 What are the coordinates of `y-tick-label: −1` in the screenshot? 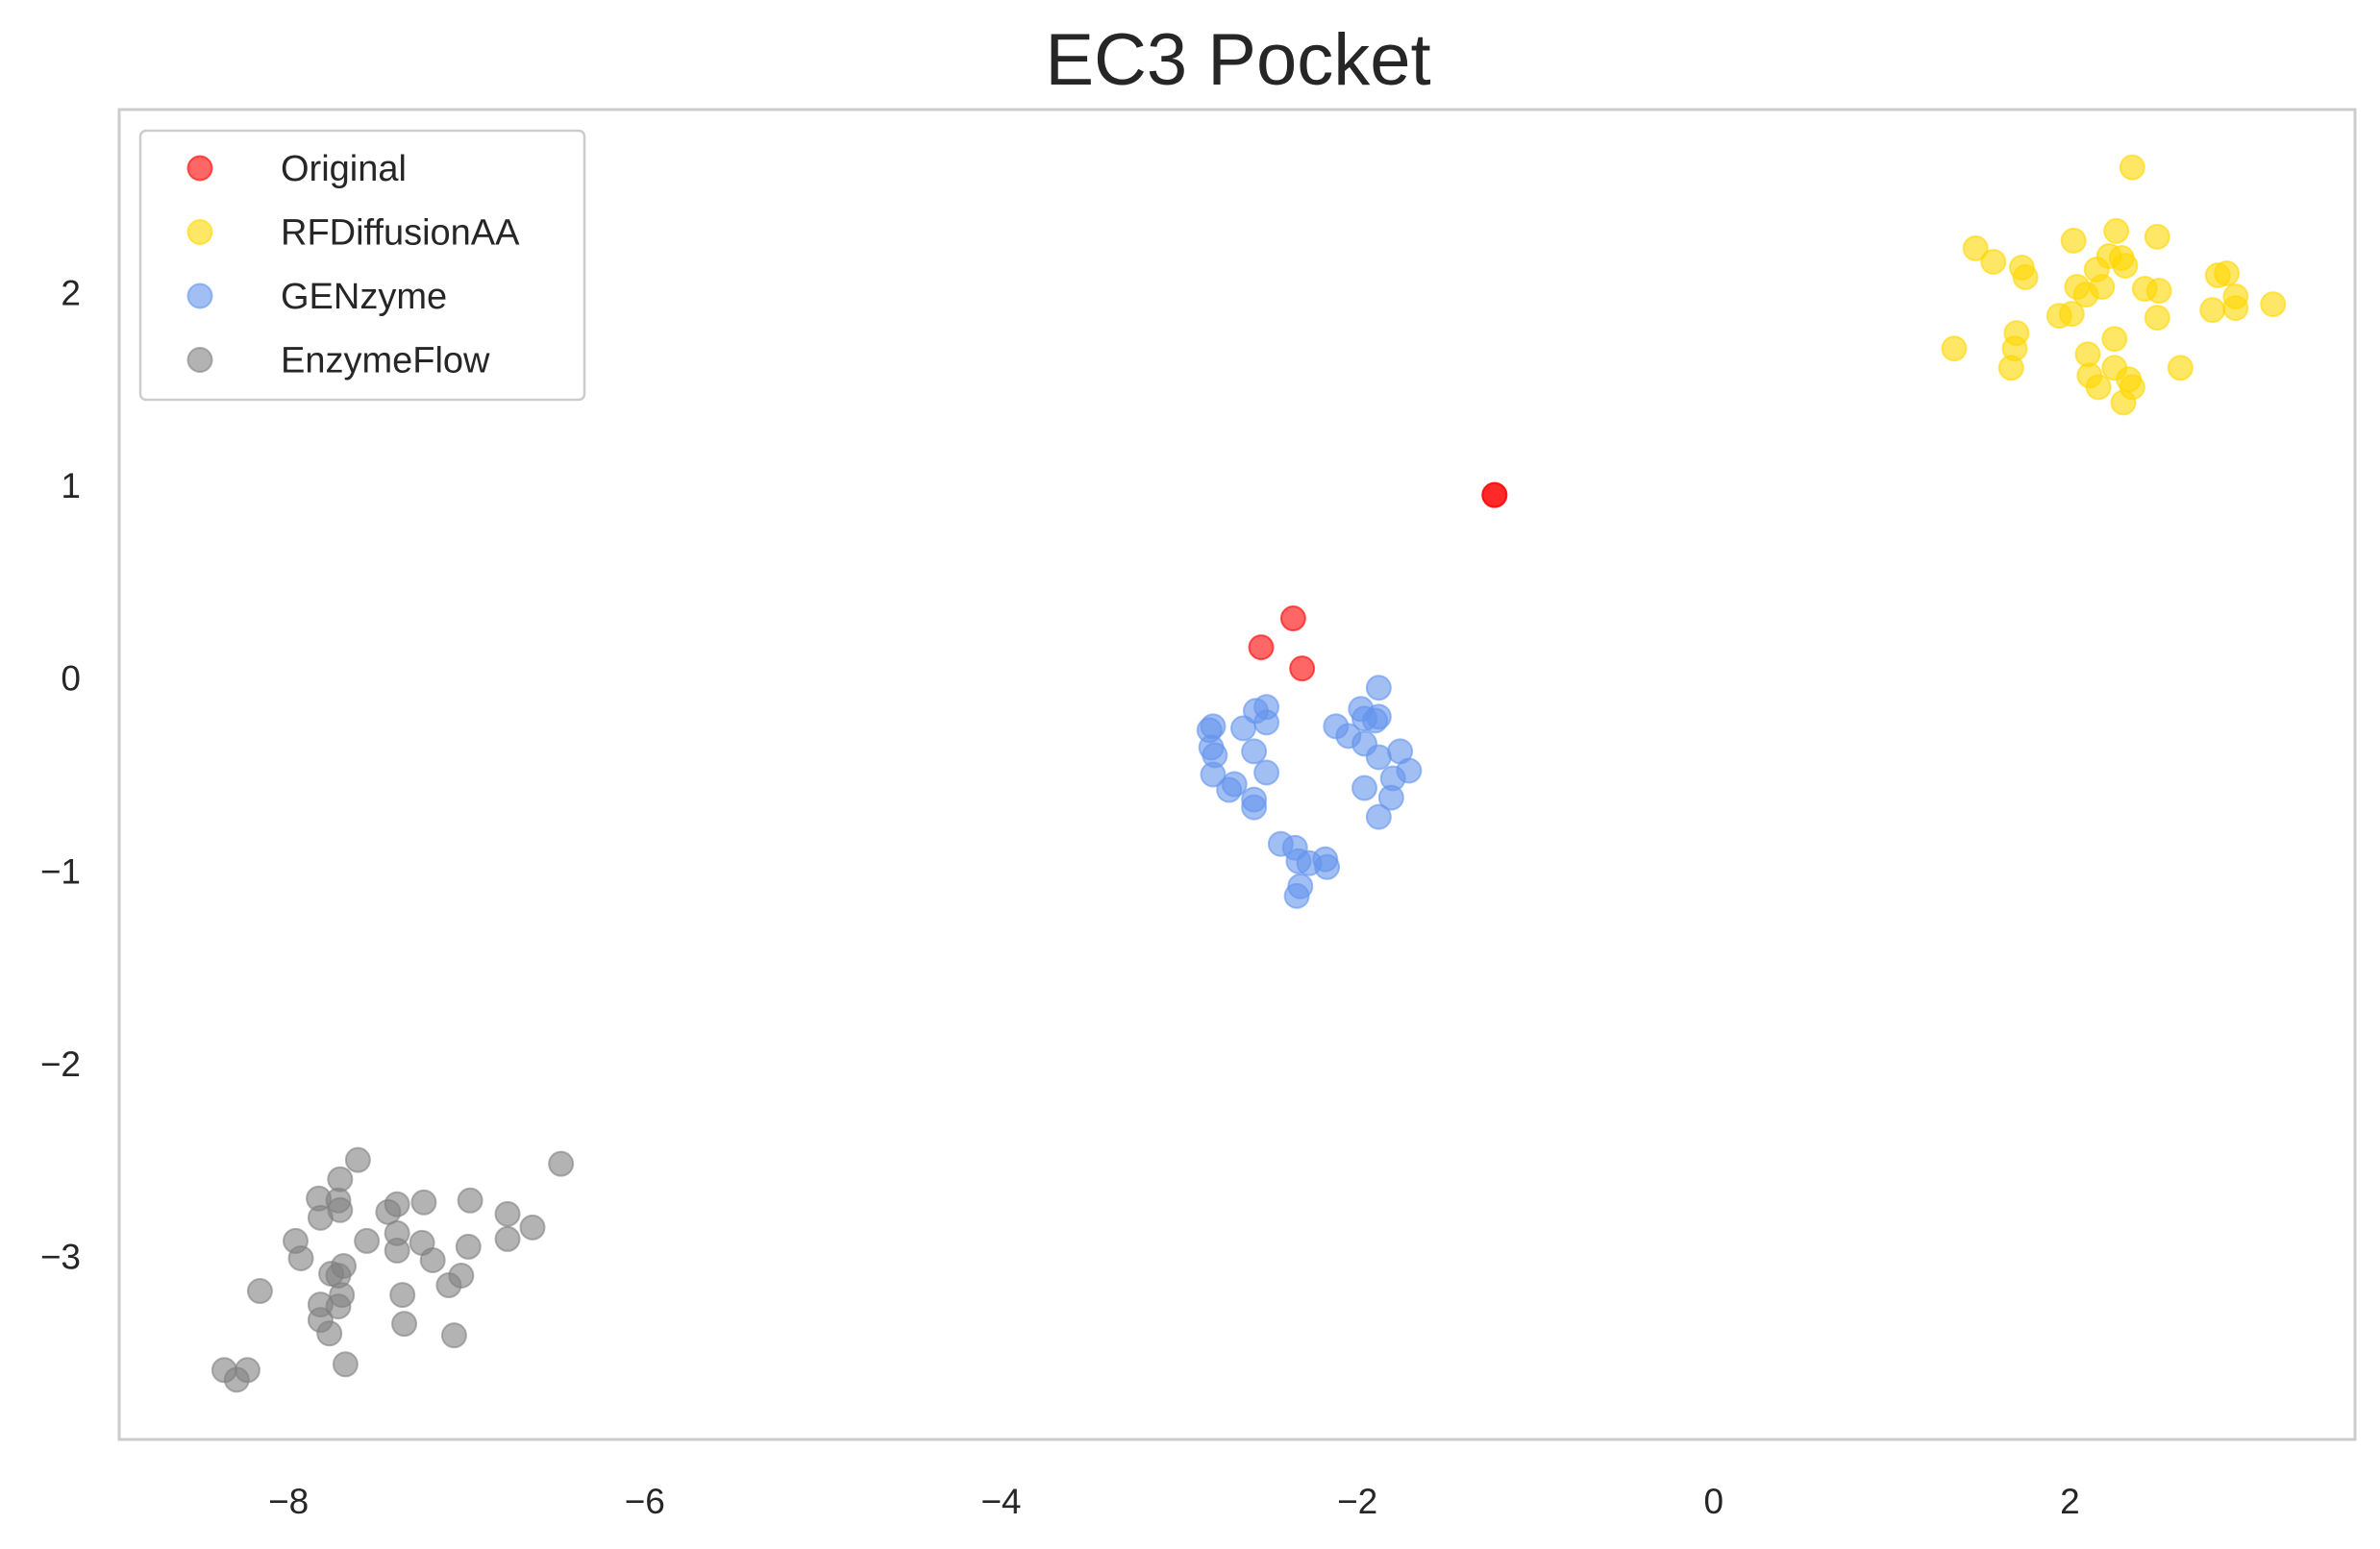 It's located at (61, 871).